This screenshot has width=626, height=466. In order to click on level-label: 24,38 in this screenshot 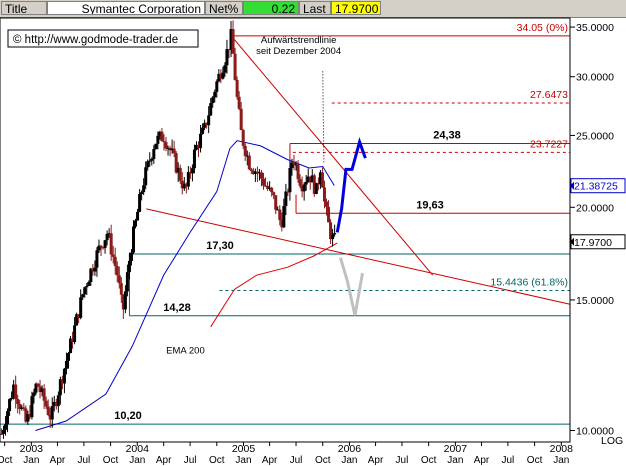, I will do `click(447, 136)`.